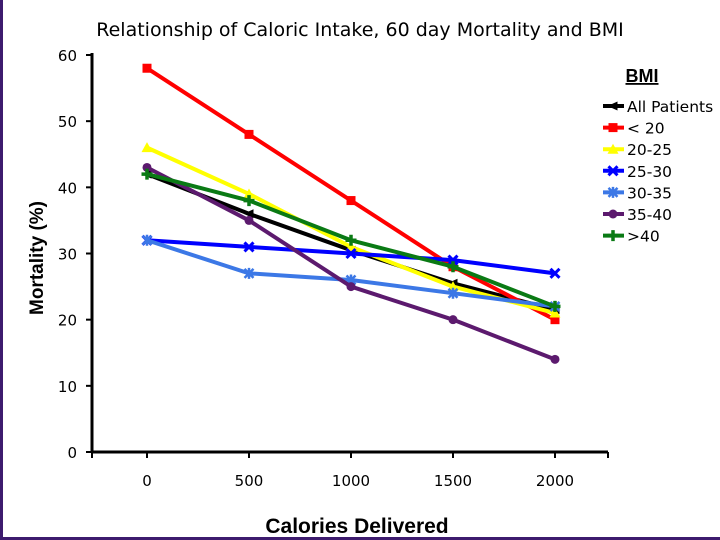 This screenshot has width=720, height=540. Describe the element at coordinates (360, 538) in the screenshot. I see `bottom-border` at that location.